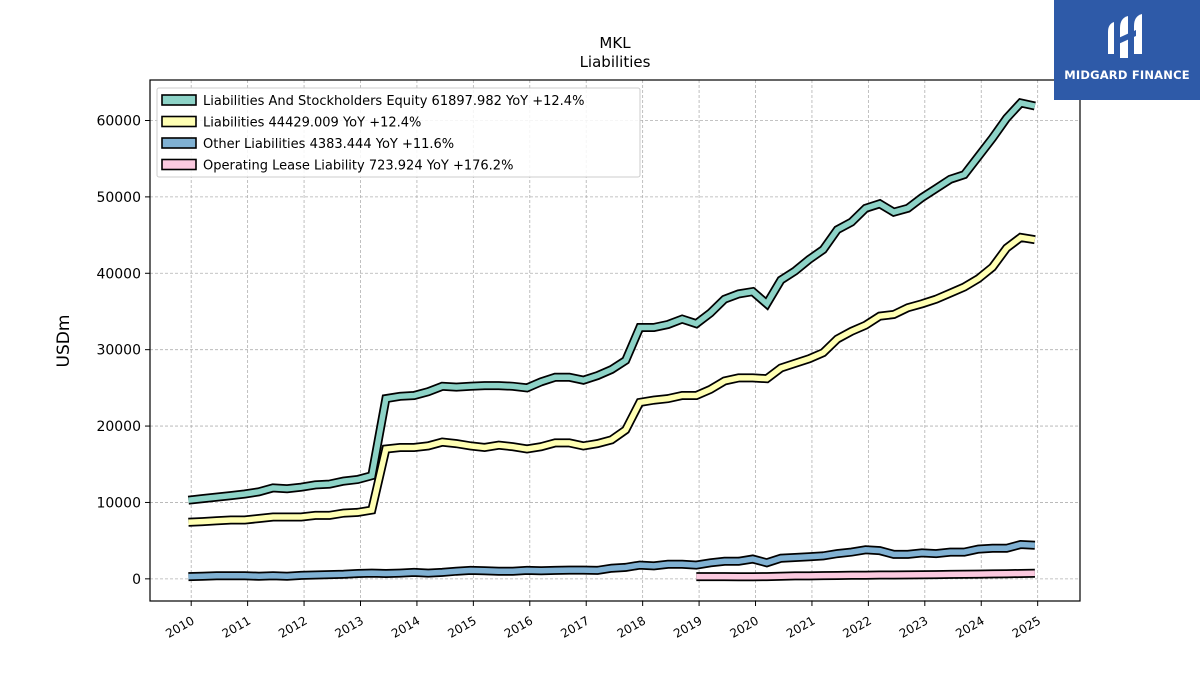 This screenshot has height=675, width=1200. I want to click on y-tick-label: 60000, so click(118, 121).